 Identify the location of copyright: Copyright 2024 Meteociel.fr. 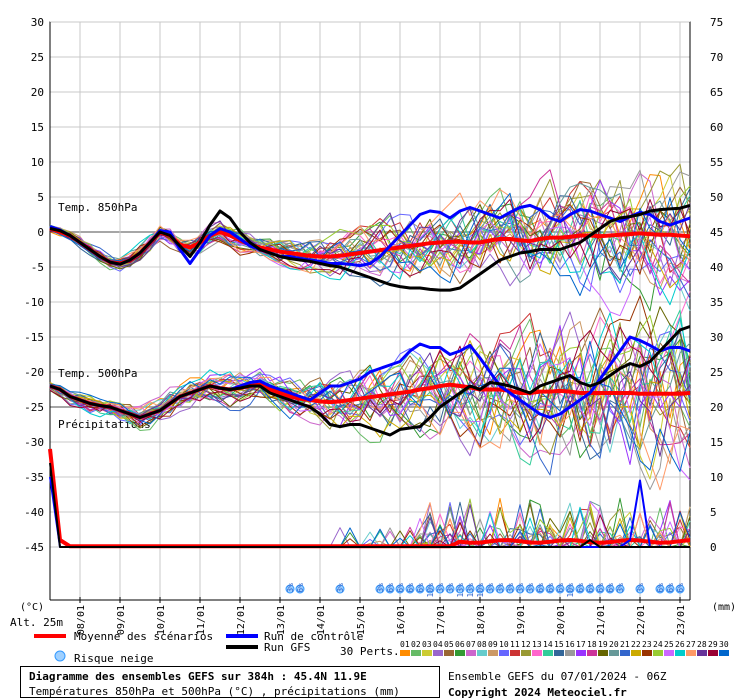
(537, 692).